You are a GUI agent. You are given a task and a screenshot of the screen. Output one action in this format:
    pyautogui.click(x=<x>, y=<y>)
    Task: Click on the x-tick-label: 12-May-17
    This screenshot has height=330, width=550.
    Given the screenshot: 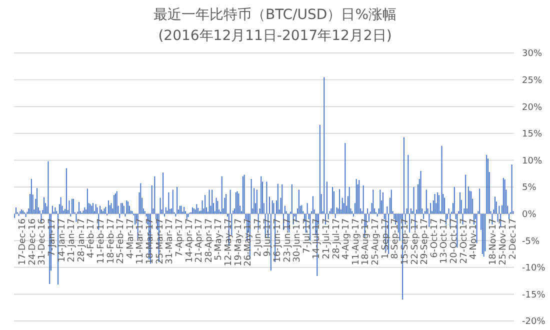 What is the action you would take?
    pyautogui.click(x=229, y=242)
    